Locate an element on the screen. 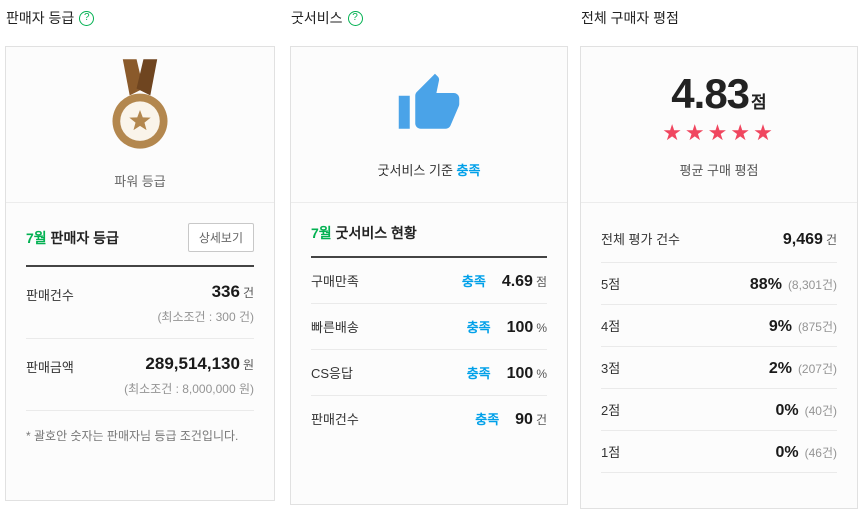  sales-count-condition: (최소조건 : 300 건) is located at coordinates (205, 317).